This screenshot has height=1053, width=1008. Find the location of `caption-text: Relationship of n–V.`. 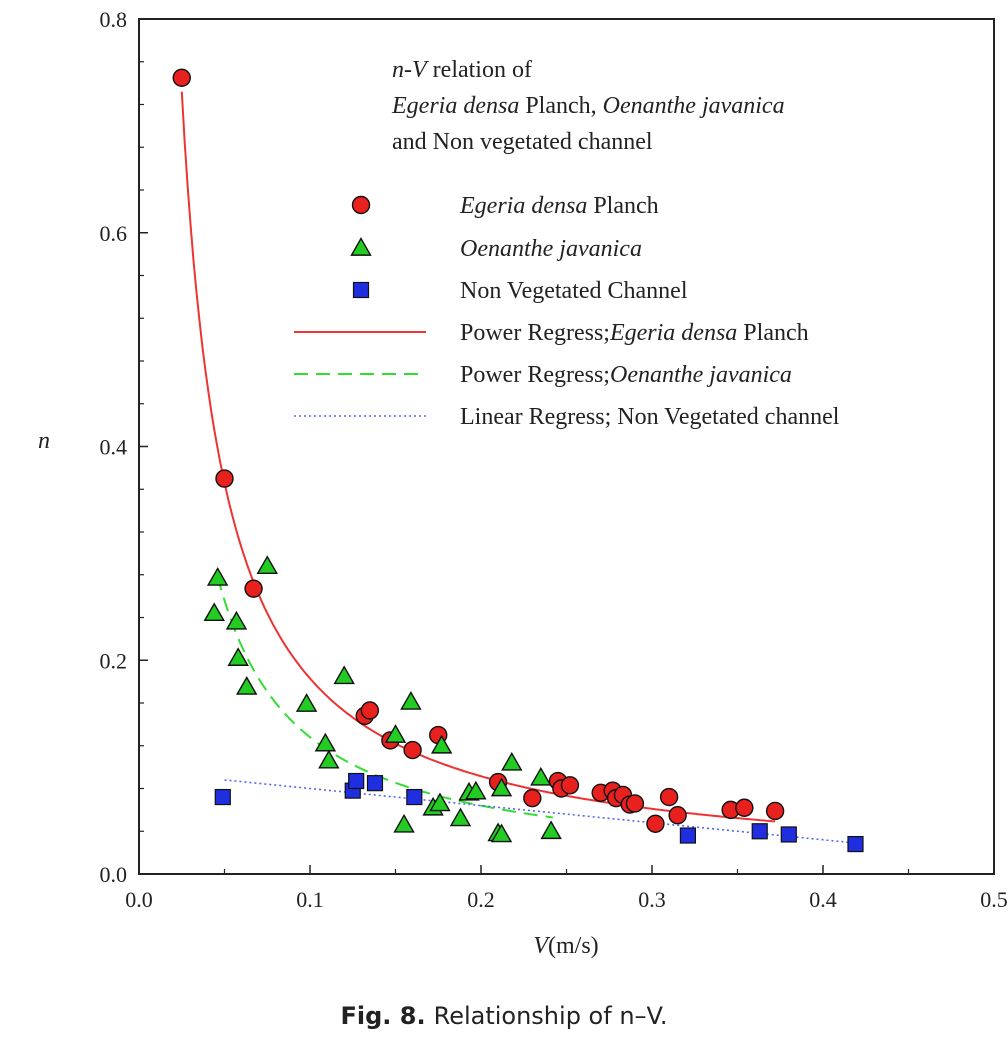

caption-text: Relationship of n–V. is located at coordinates (550, 1016).